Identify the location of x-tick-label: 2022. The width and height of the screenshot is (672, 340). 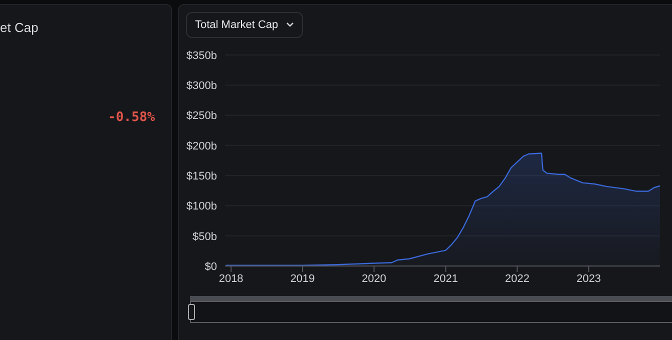
(517, 278).